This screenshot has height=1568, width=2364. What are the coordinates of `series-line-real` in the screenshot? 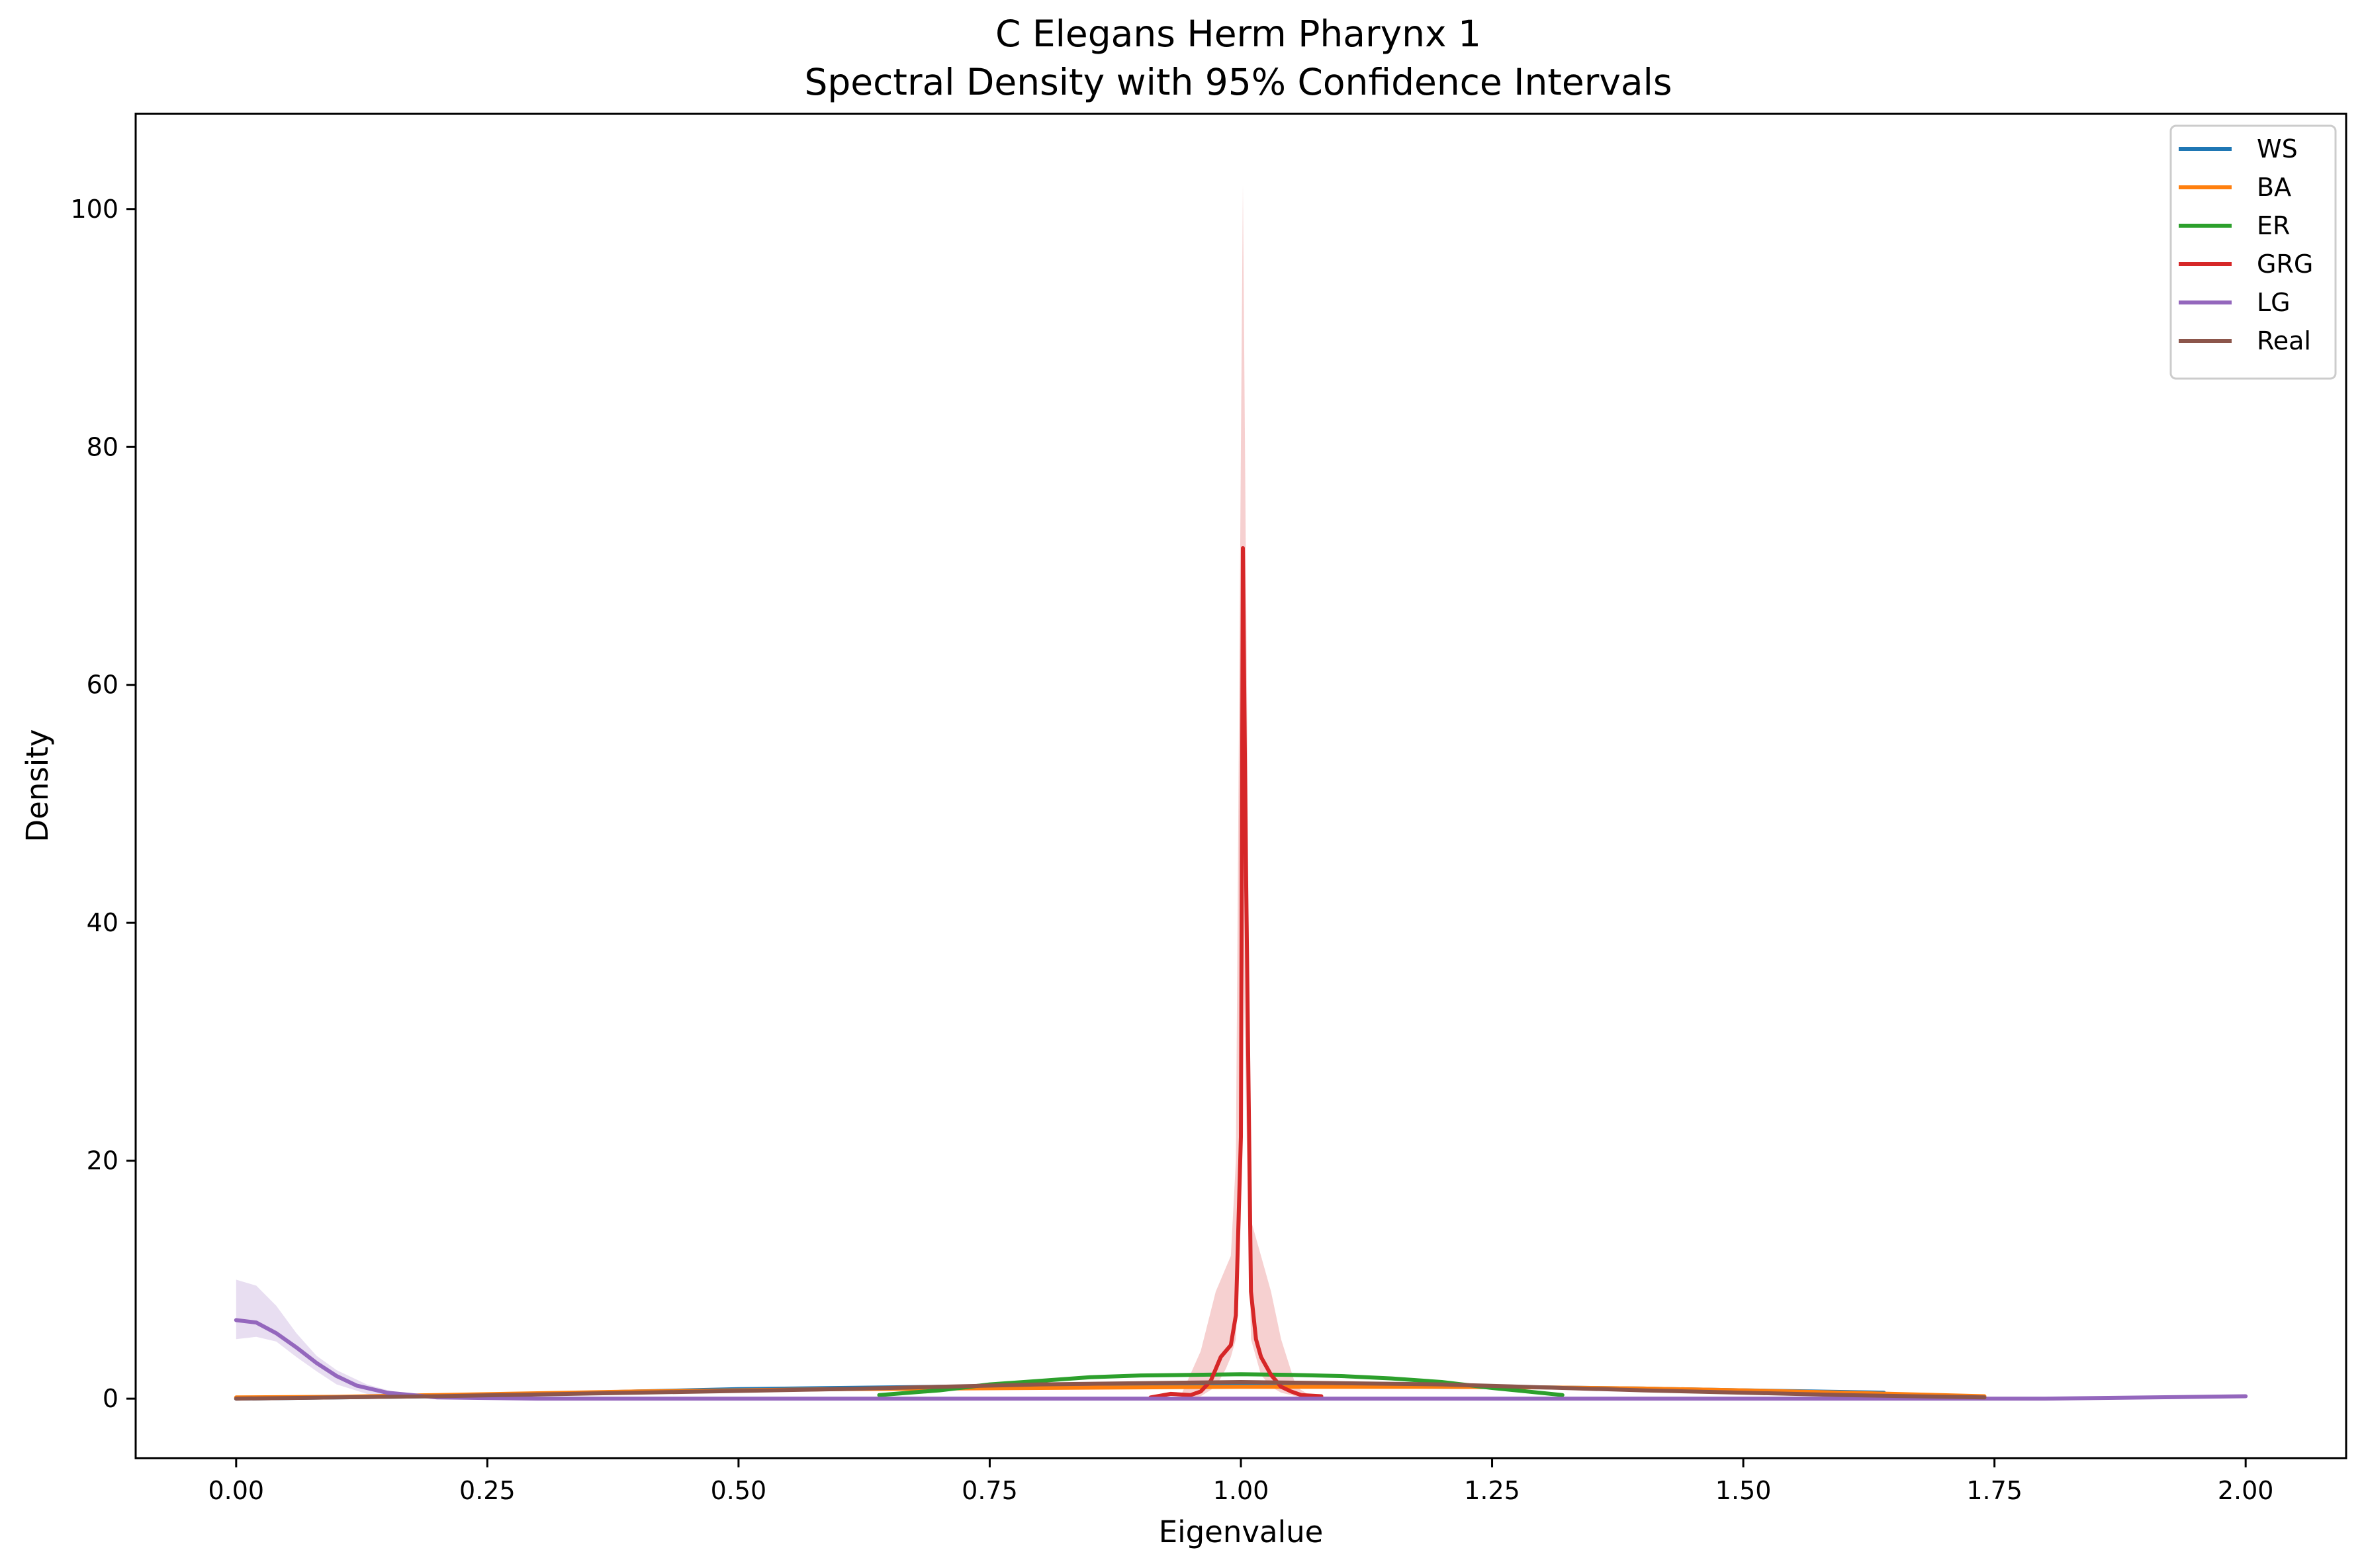 It's located at (1110, 1390).